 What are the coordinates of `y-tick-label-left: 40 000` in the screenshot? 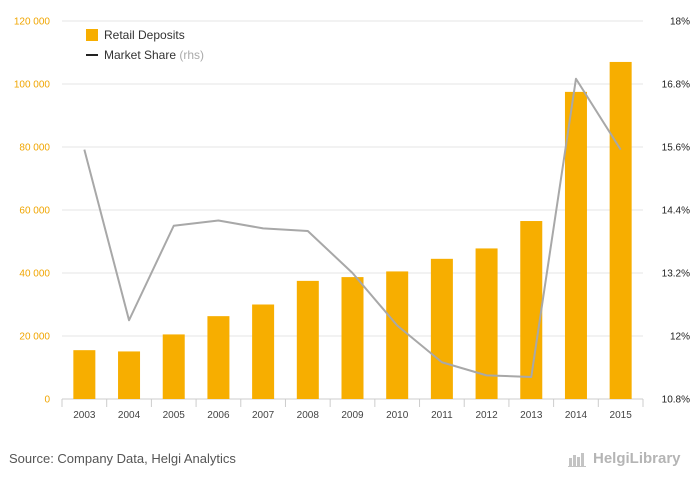 It's located at (34, 274).